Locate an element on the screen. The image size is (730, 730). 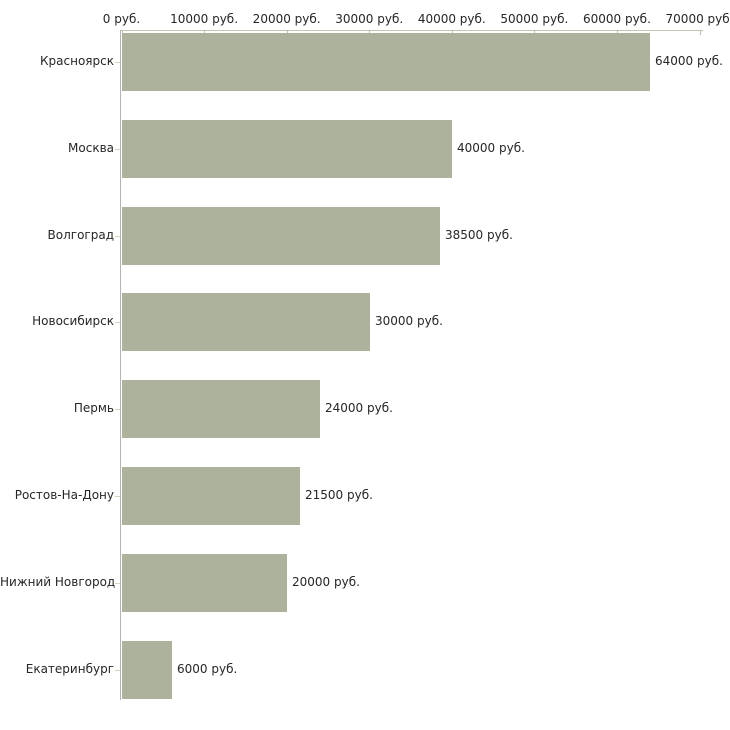
x-axis-tick-label: 20000 руб. is located at coordinates (286, 19).